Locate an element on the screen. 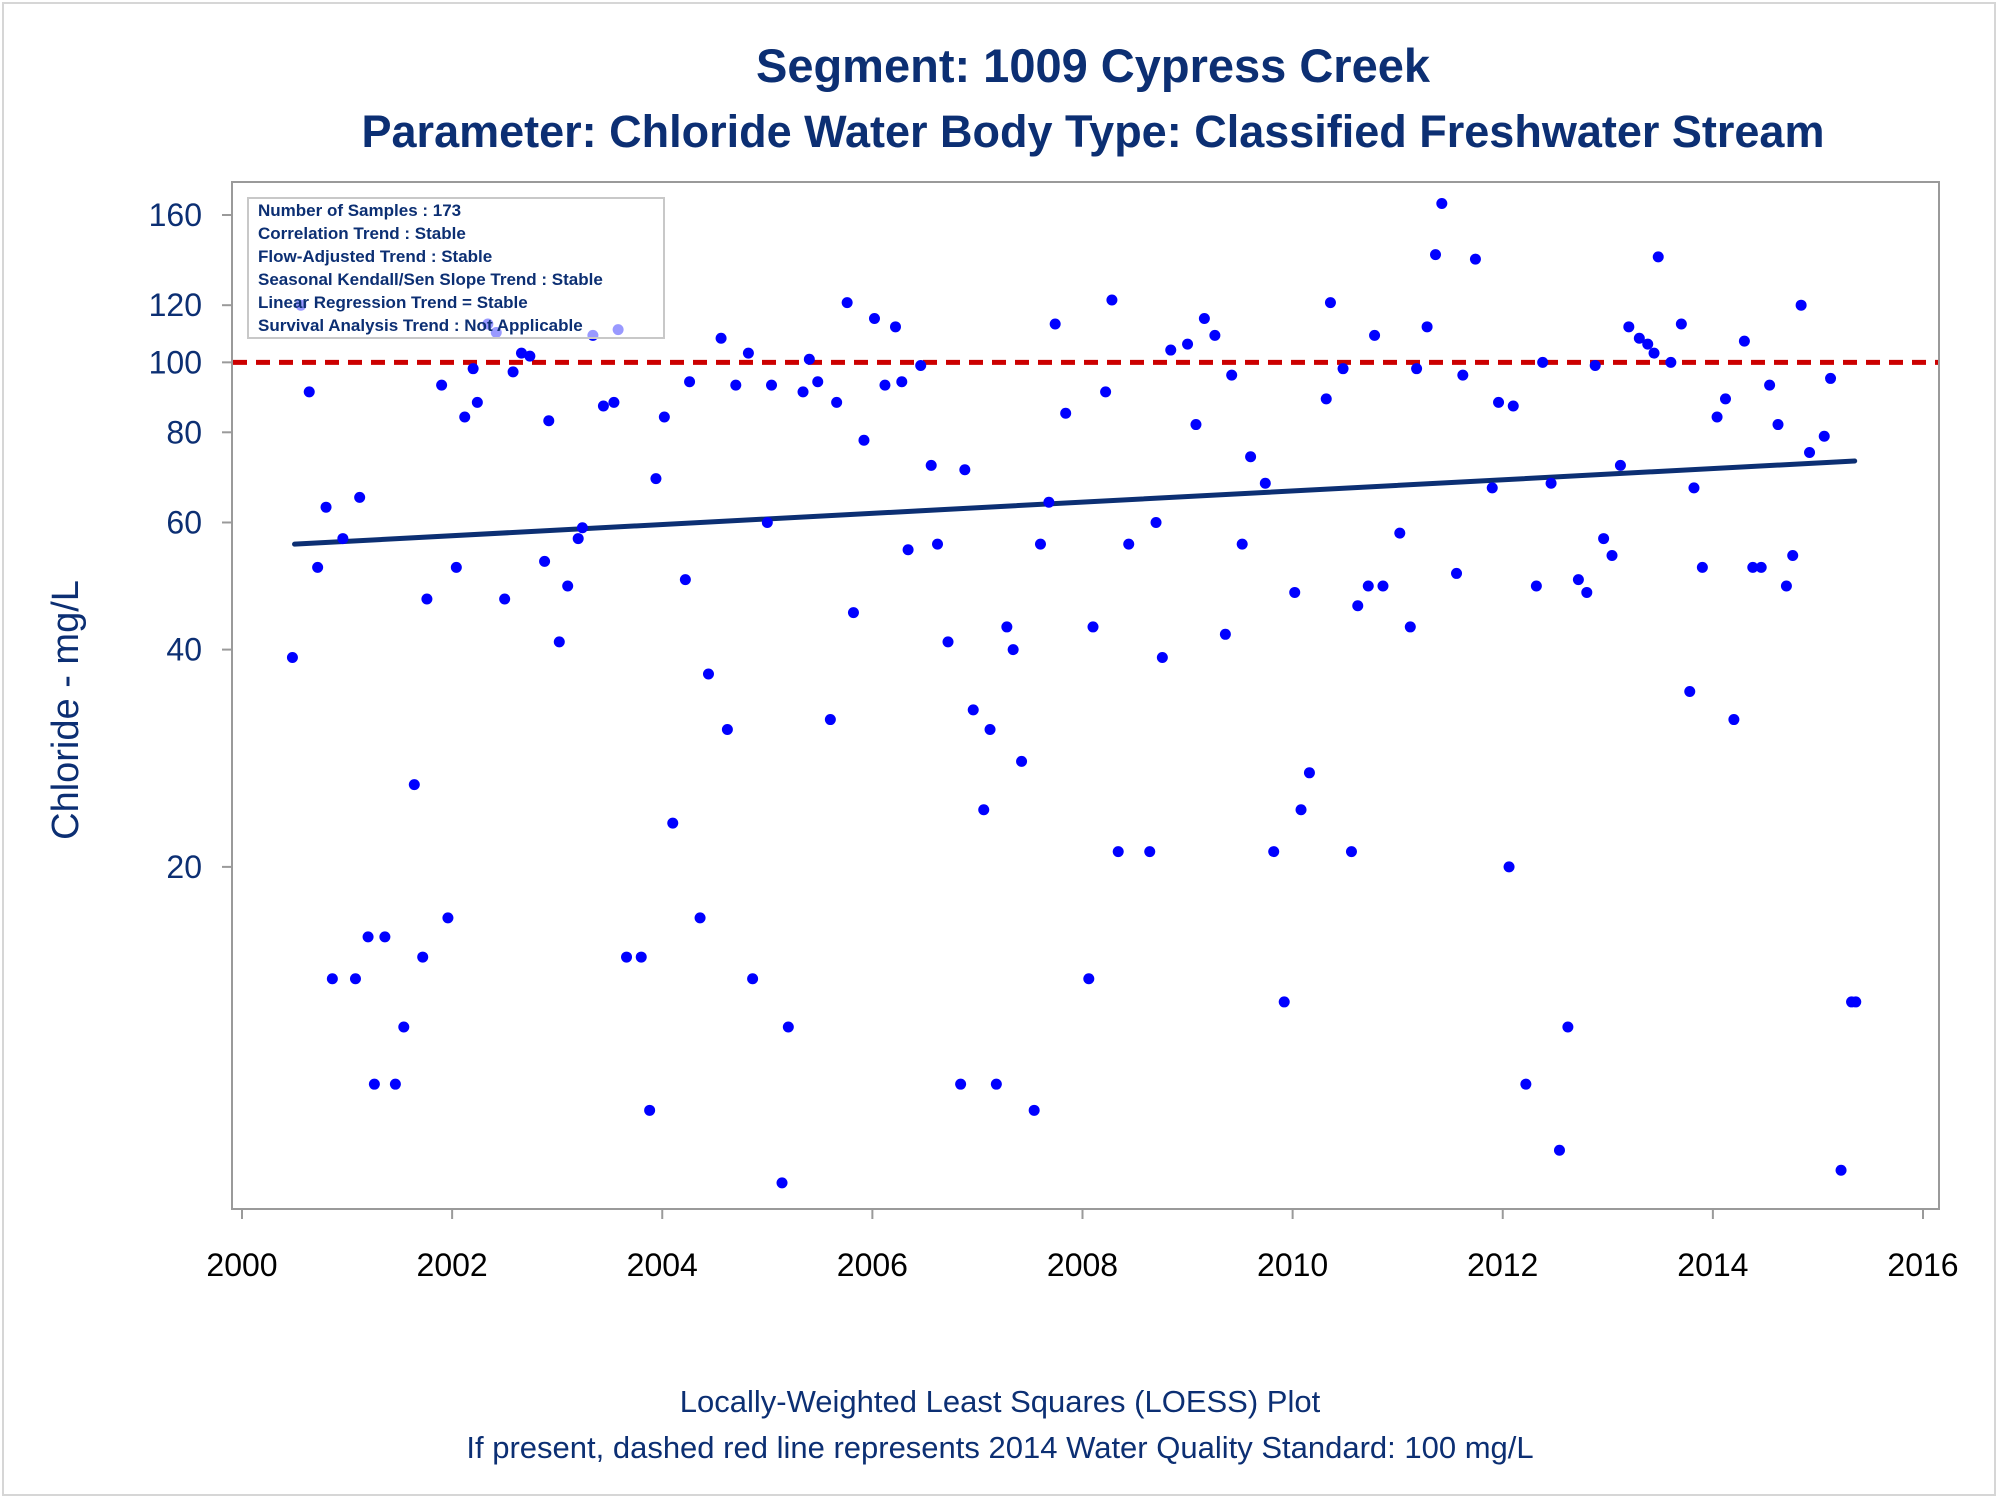 The image size is (2000, 1500). x-tick-label: 2016 is located at coordinates (1922, 1265).